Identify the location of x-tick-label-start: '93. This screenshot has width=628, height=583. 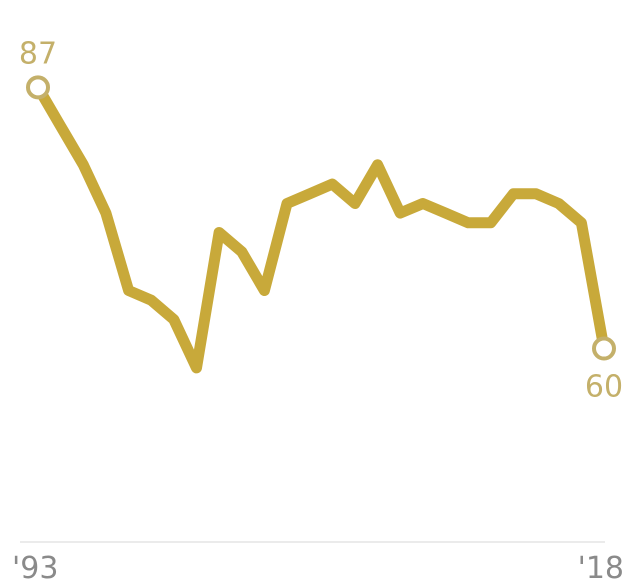
(35, 567).